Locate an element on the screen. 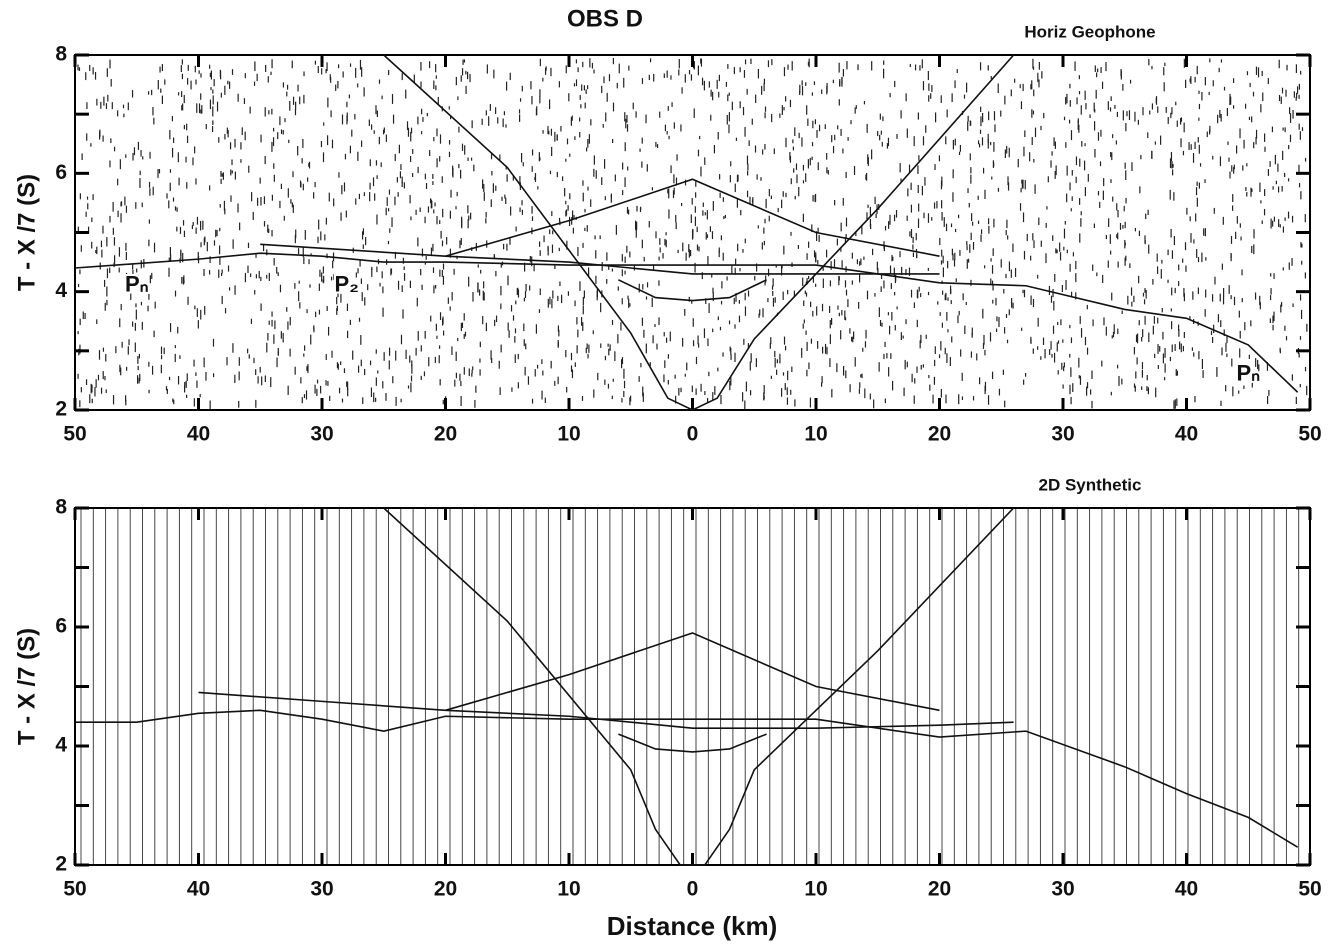 This screenshot has width=1331, height=946. phase-label: P₂ is located at coordinates (346, 284).